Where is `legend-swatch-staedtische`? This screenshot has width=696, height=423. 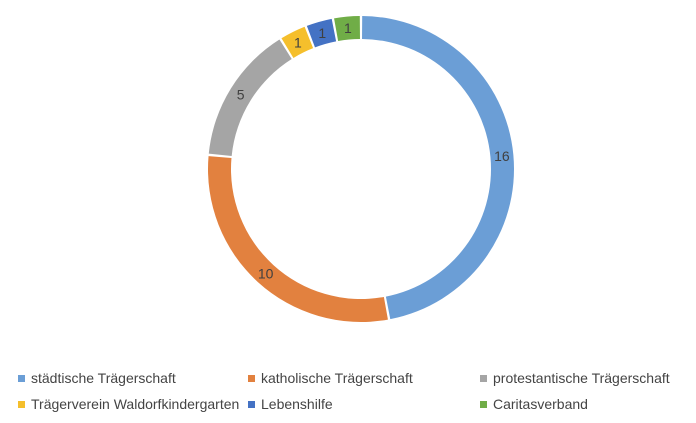
legend-swatch-staedtische is located at coordinates (21, 378).